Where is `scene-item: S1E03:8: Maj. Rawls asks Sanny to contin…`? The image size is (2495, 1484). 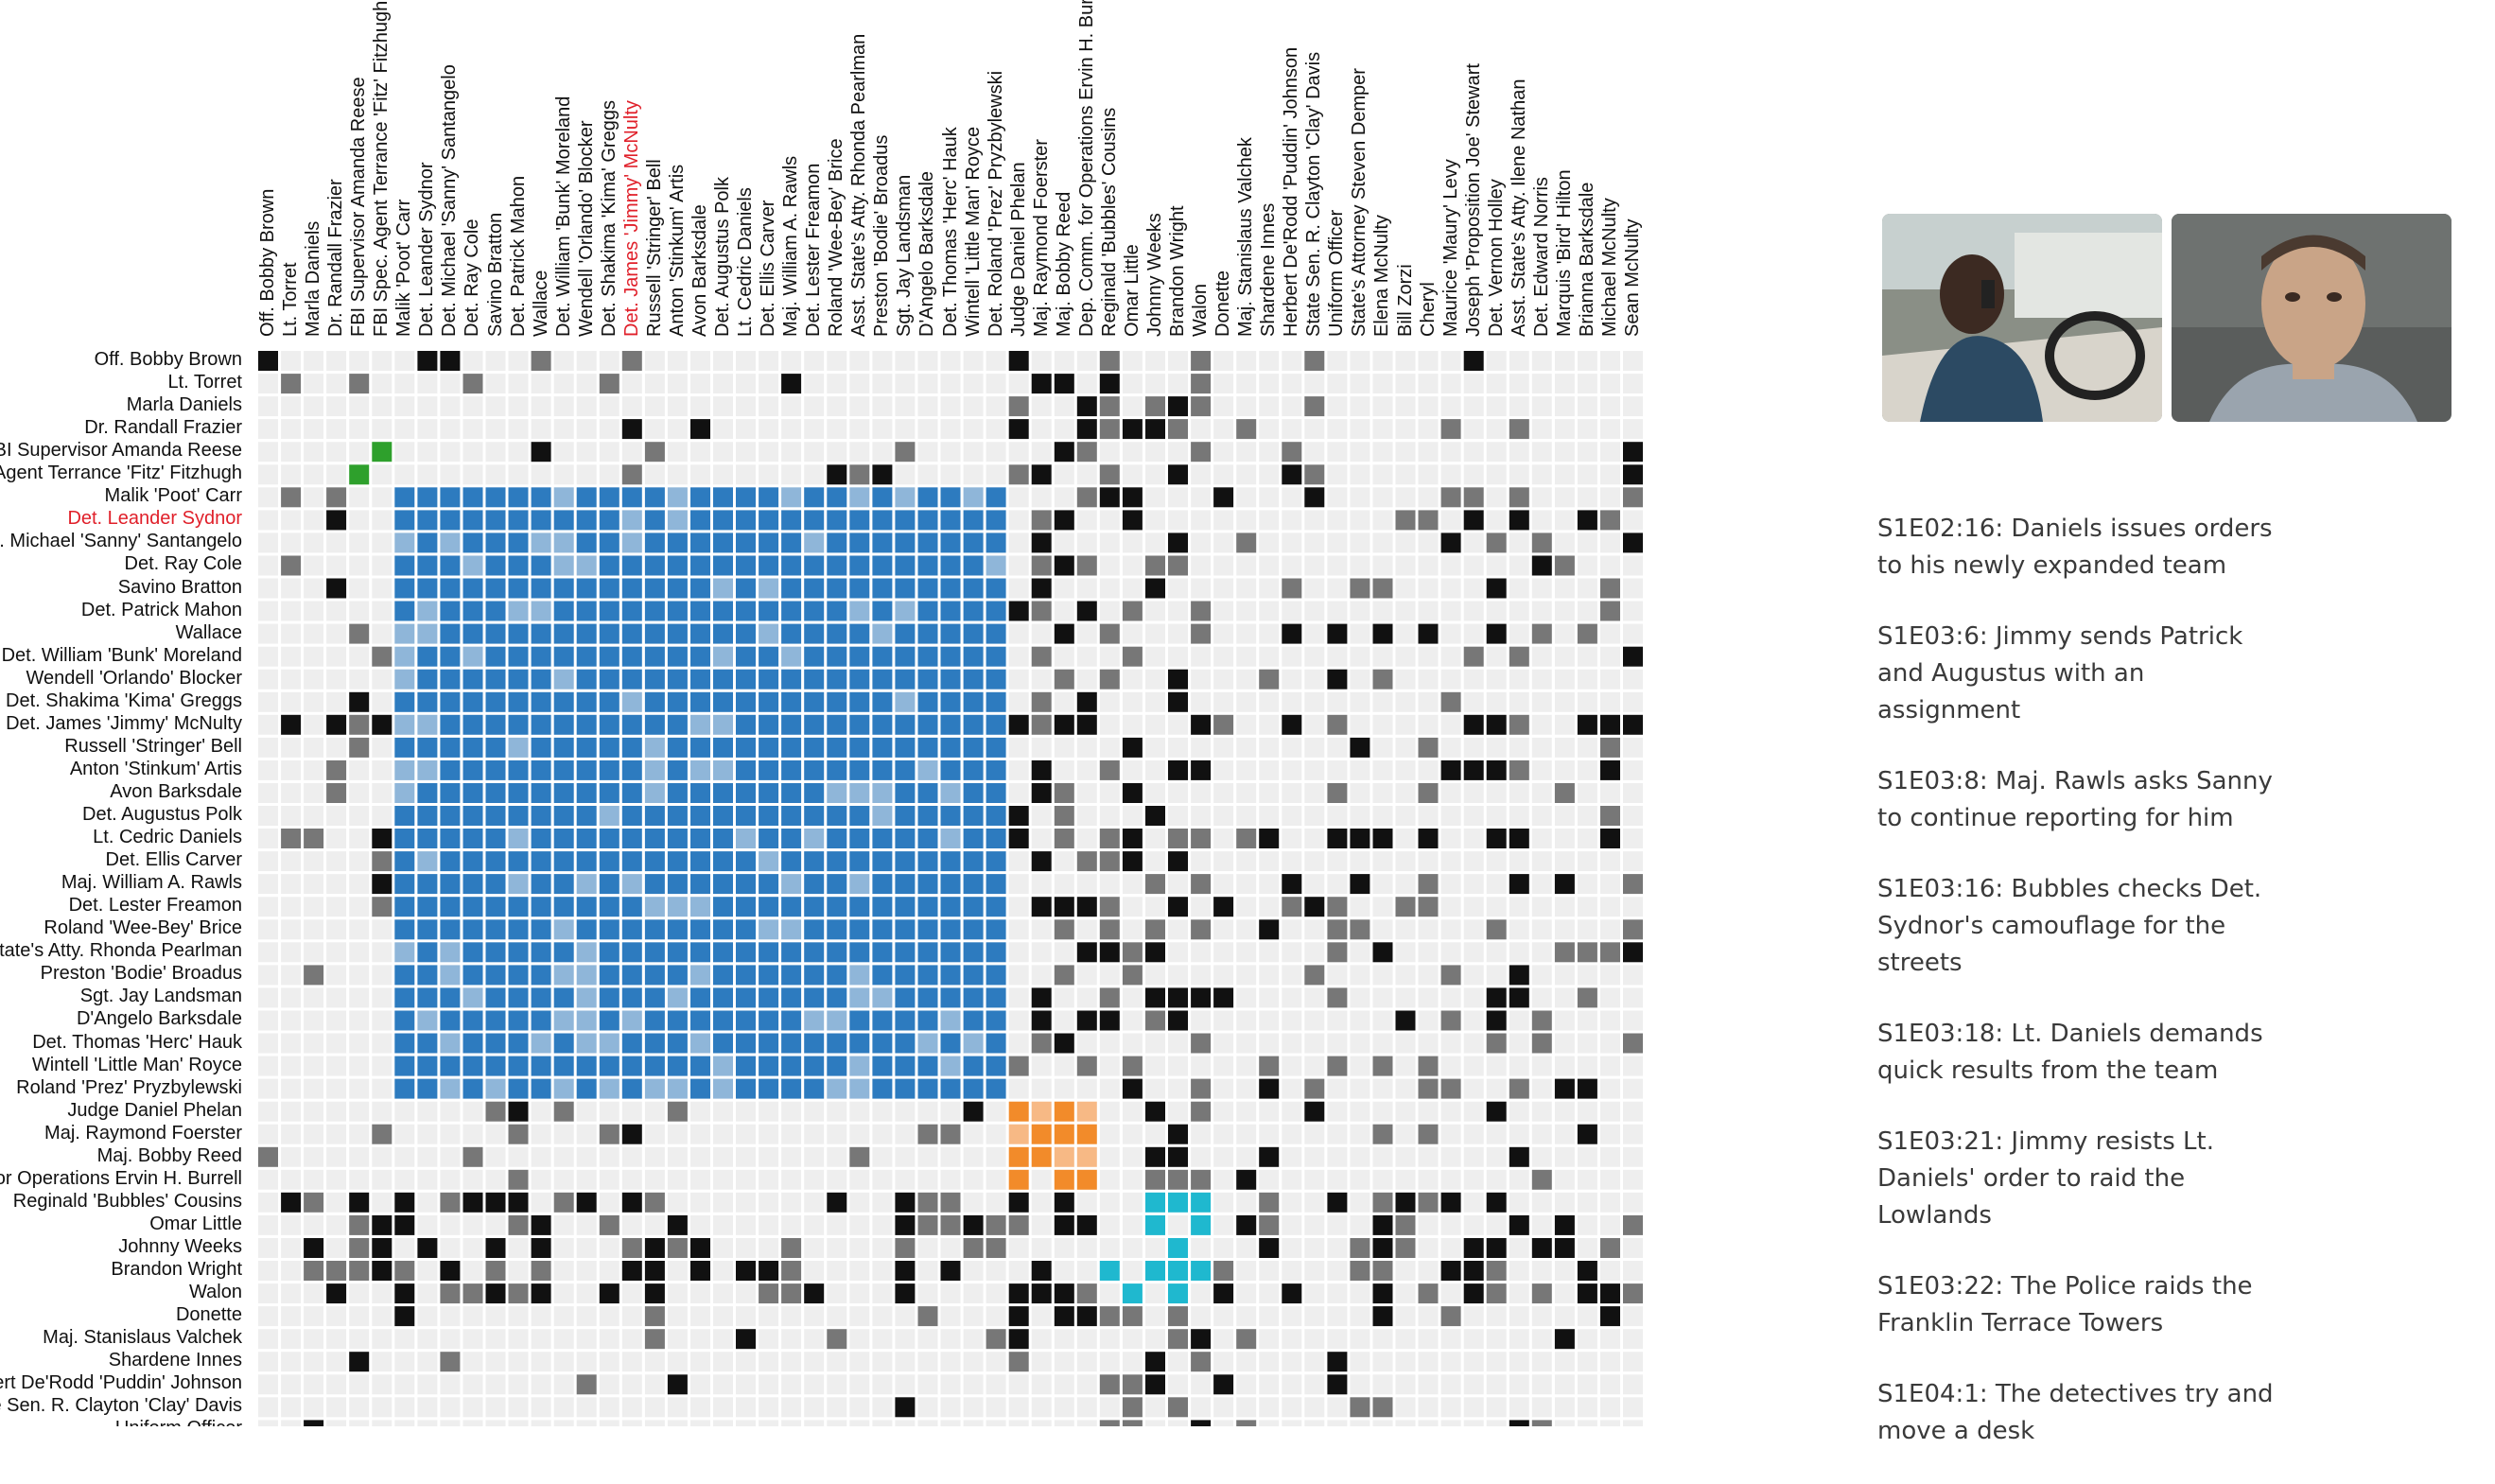 scene-item: S1E03:8: Maj. Rawls asks Sanny to contin… is located at coordinates (2075, 799).